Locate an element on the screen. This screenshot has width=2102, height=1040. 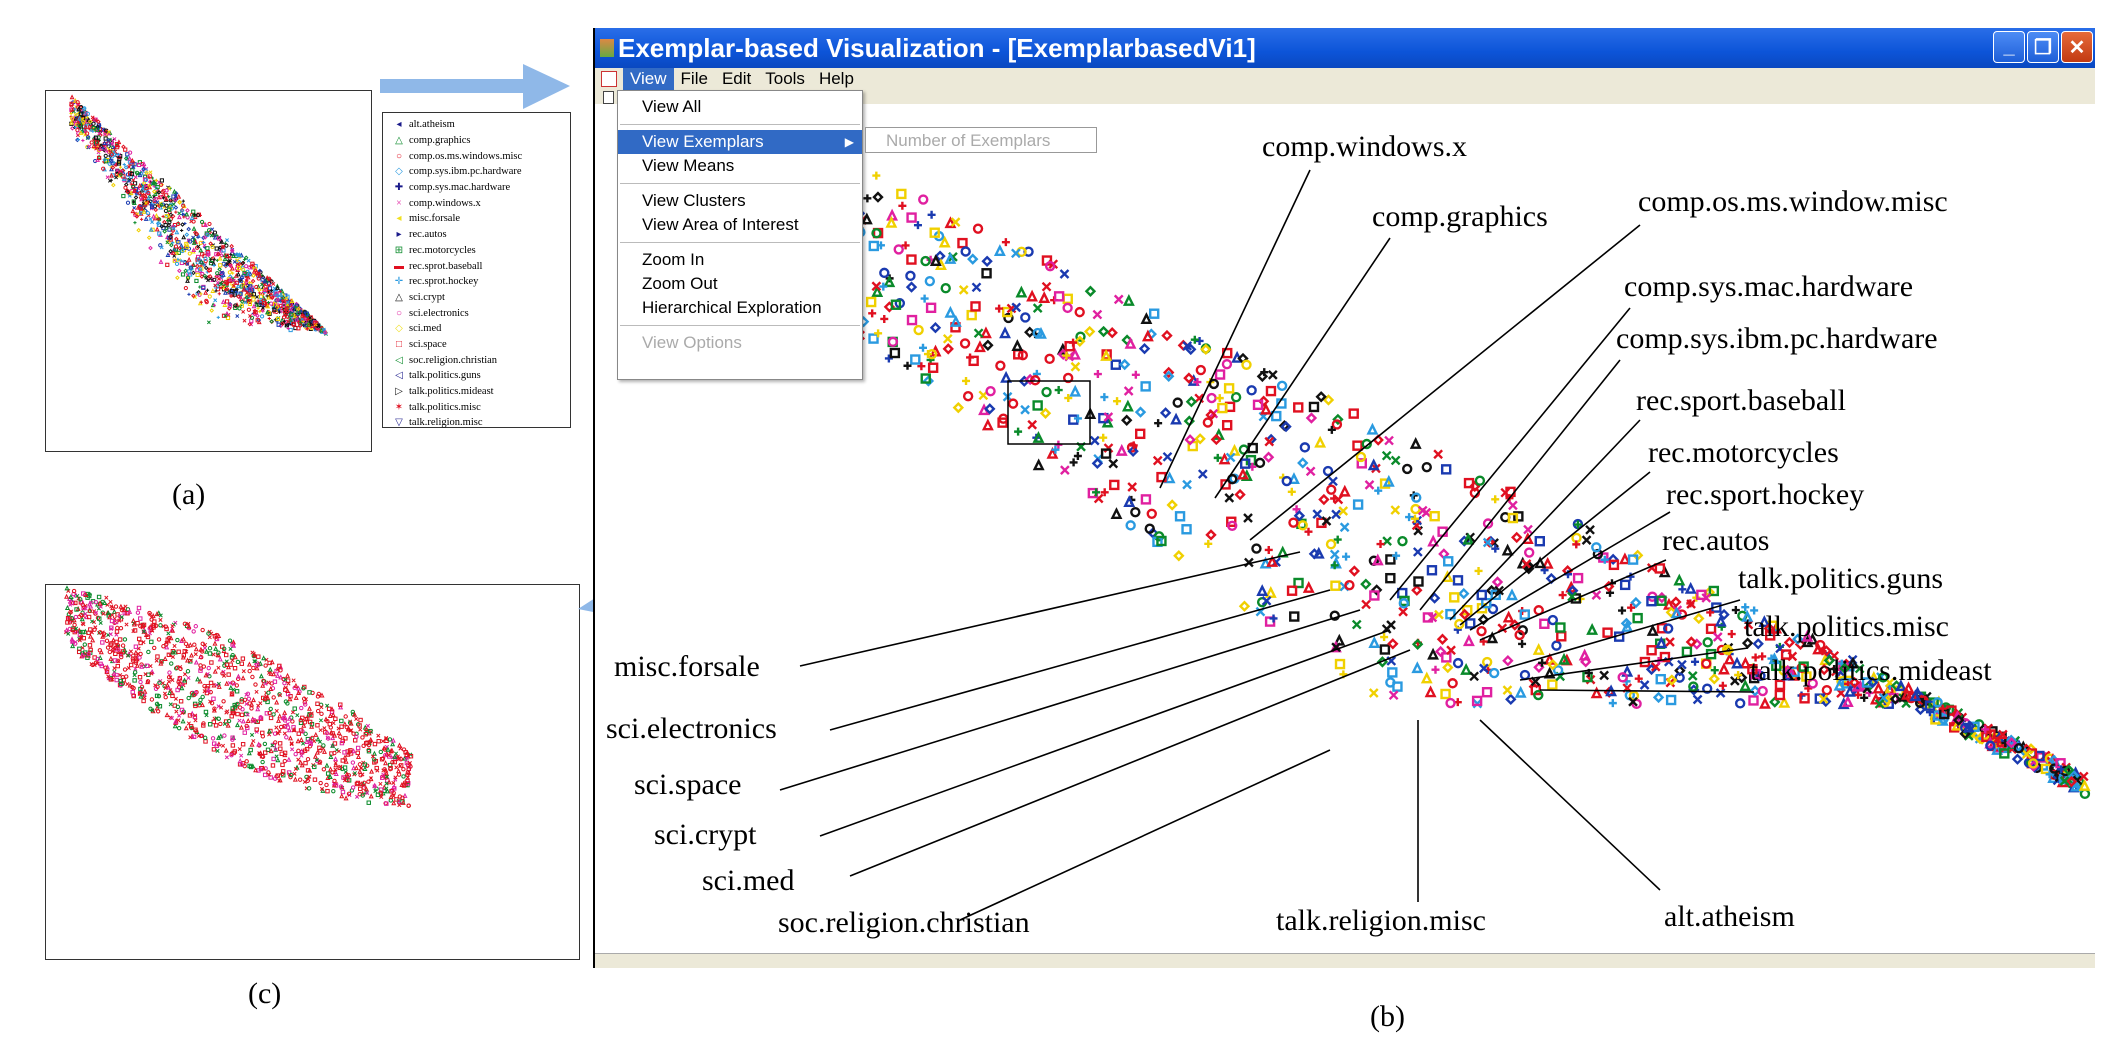
legend-item: ✚ comp.sys.mac.hardware is located at coordinates (477, 188).